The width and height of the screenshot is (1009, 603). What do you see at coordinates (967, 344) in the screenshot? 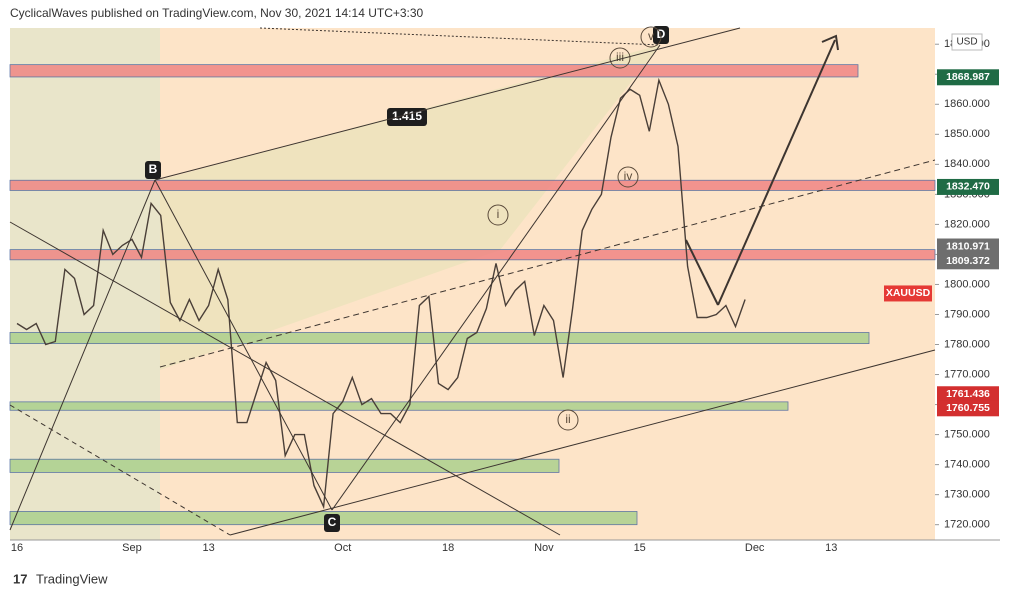
I see `y-tick-label: 1780.000` at bounding box center [967, 344].